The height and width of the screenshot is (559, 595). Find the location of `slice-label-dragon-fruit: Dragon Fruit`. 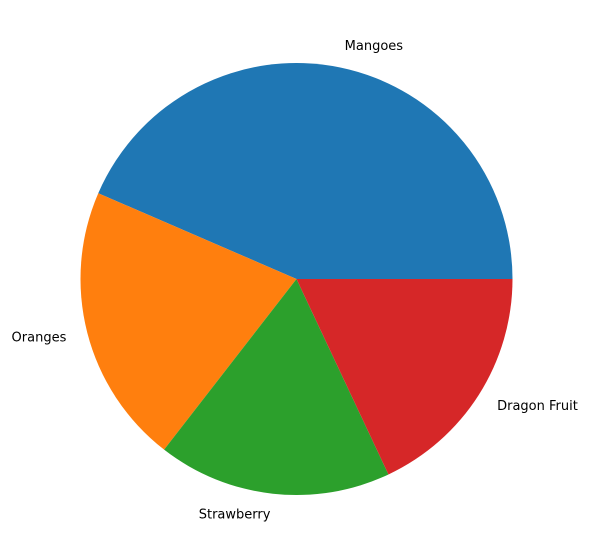

slice-label-dragon-fruit: Dragon Fruit is located at coordinates (537, 406).